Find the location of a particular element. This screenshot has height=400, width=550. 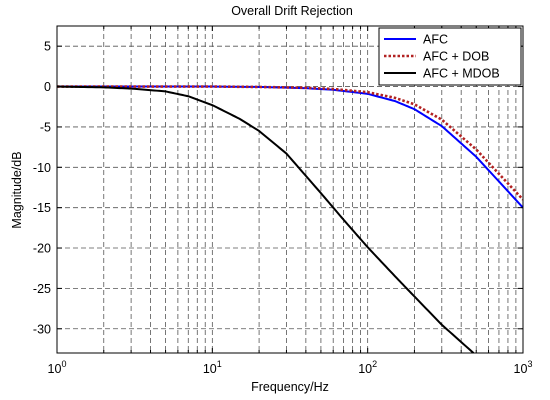

y-tick-labels: 5 0 -5 -10 -15 -20 -25 -30 is located at coordinates (42, 188).